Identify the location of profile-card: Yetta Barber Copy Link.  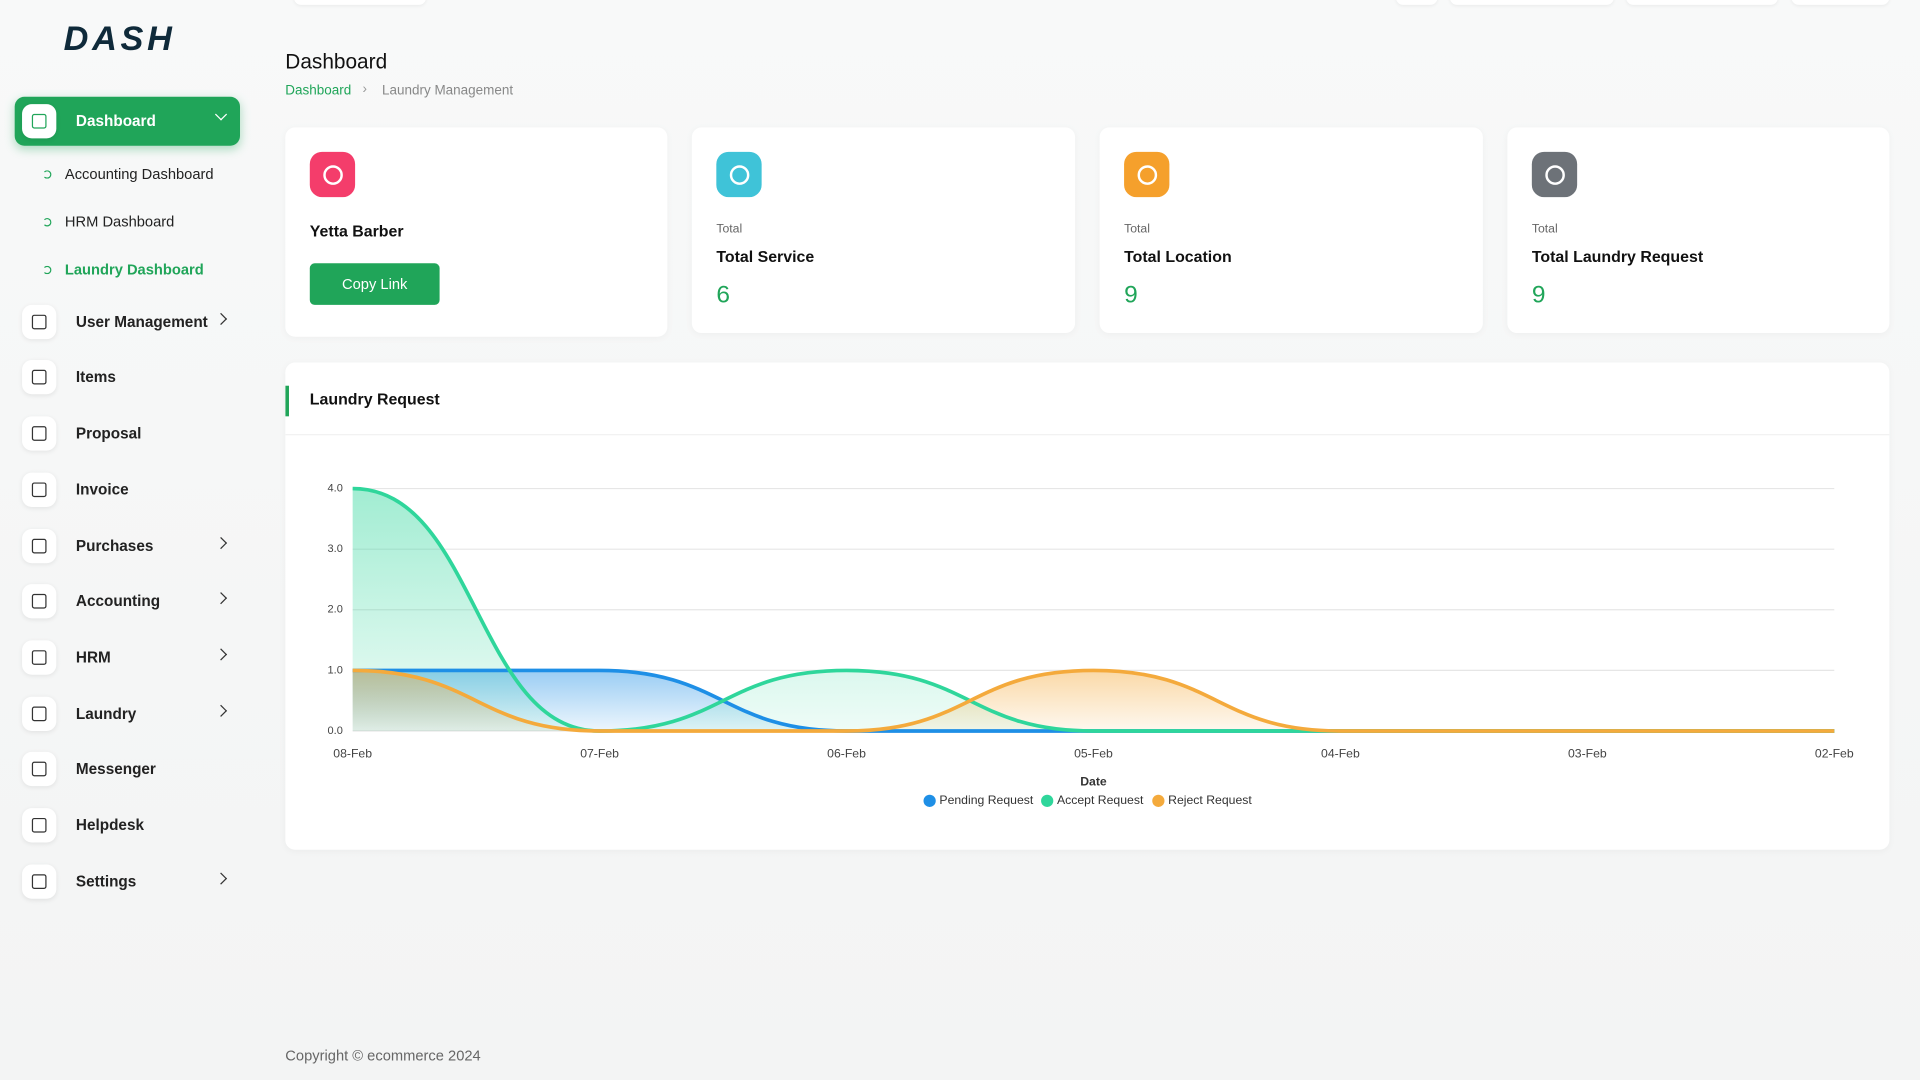
(476, 232).